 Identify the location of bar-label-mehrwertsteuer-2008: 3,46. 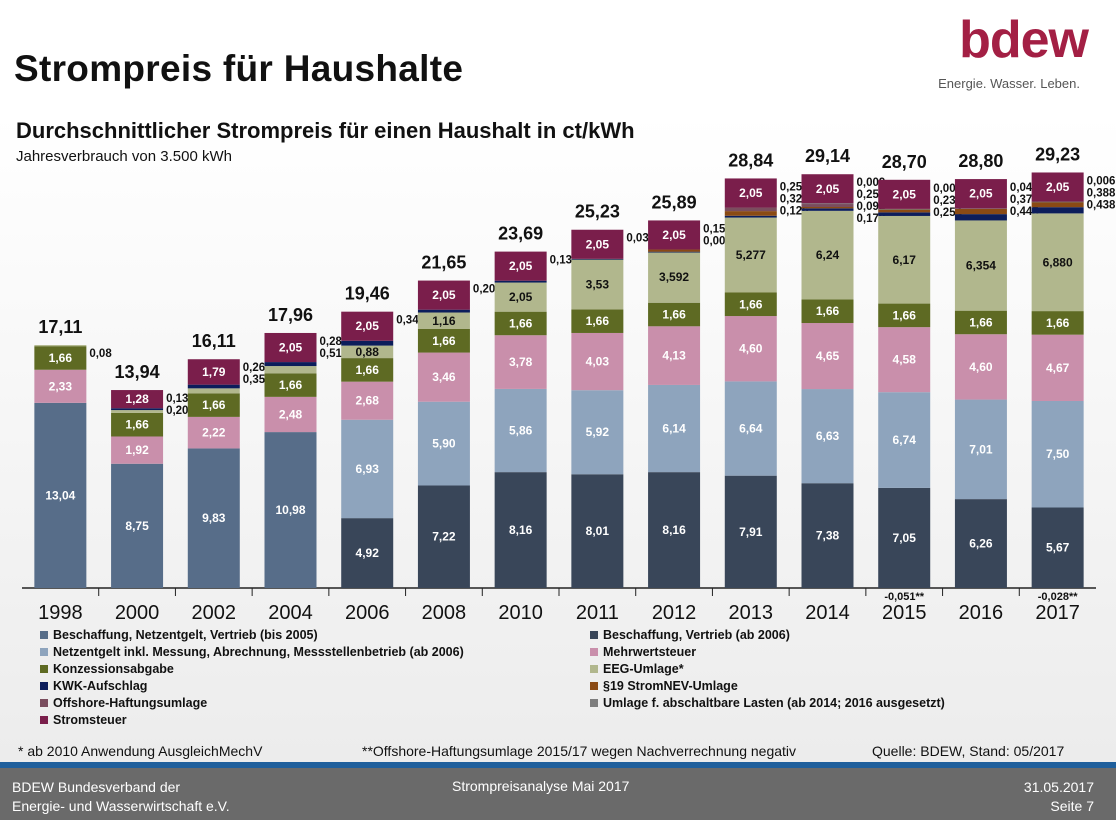
(444, 377).